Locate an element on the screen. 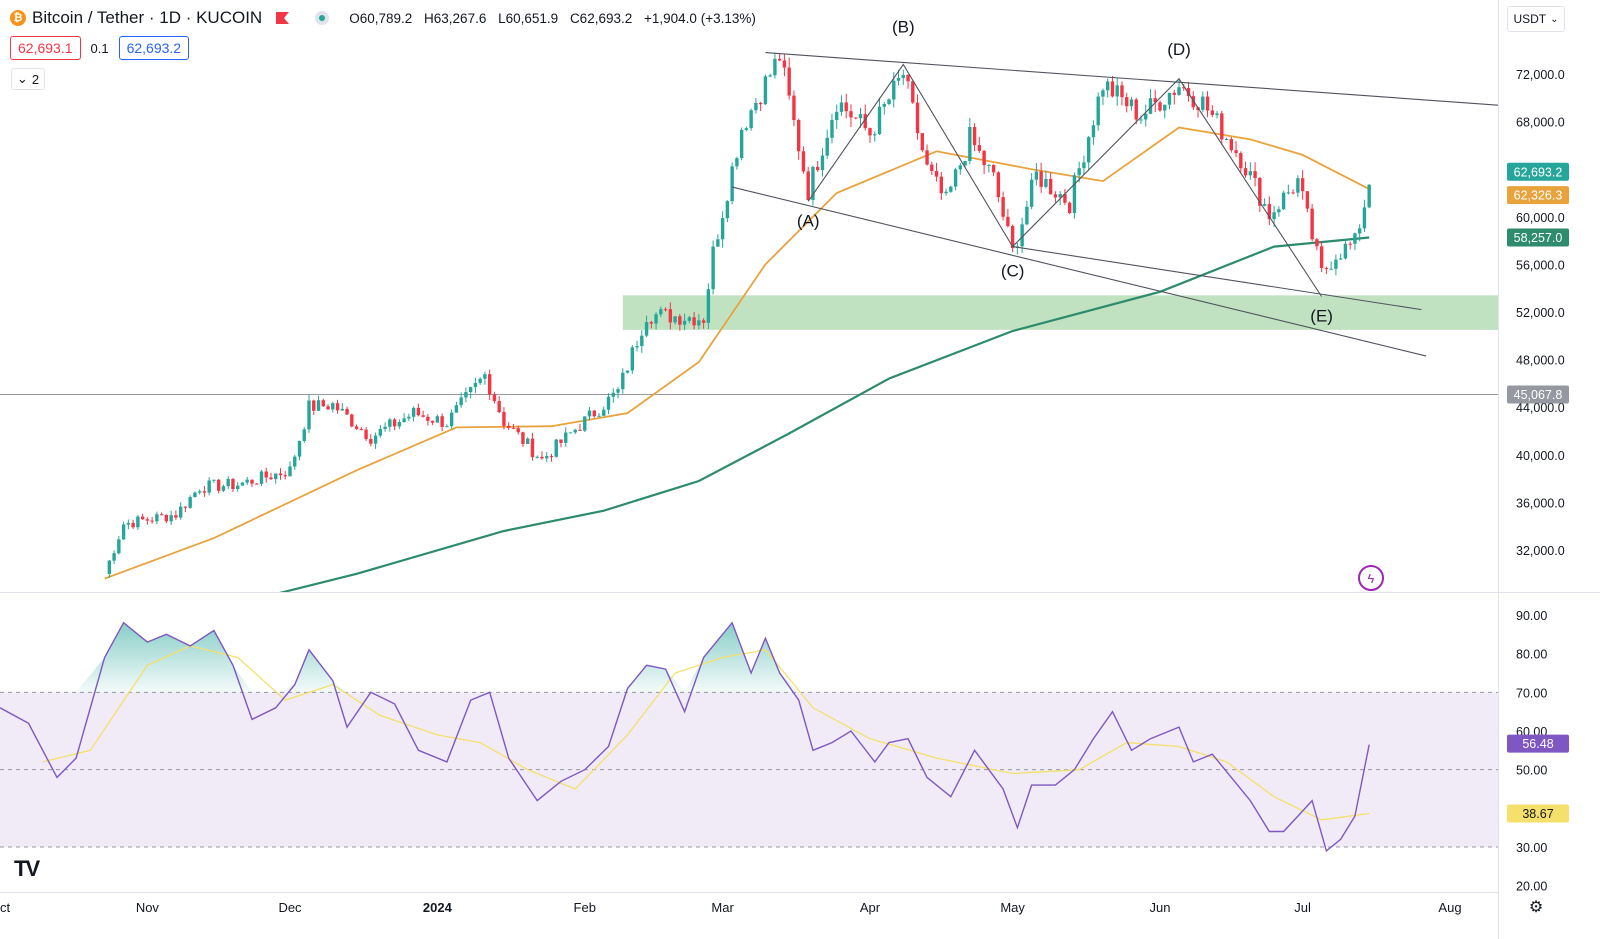 The image size is (1600, 939). currency-select: USDT ⌄ is located at coordinates (1536, 19).